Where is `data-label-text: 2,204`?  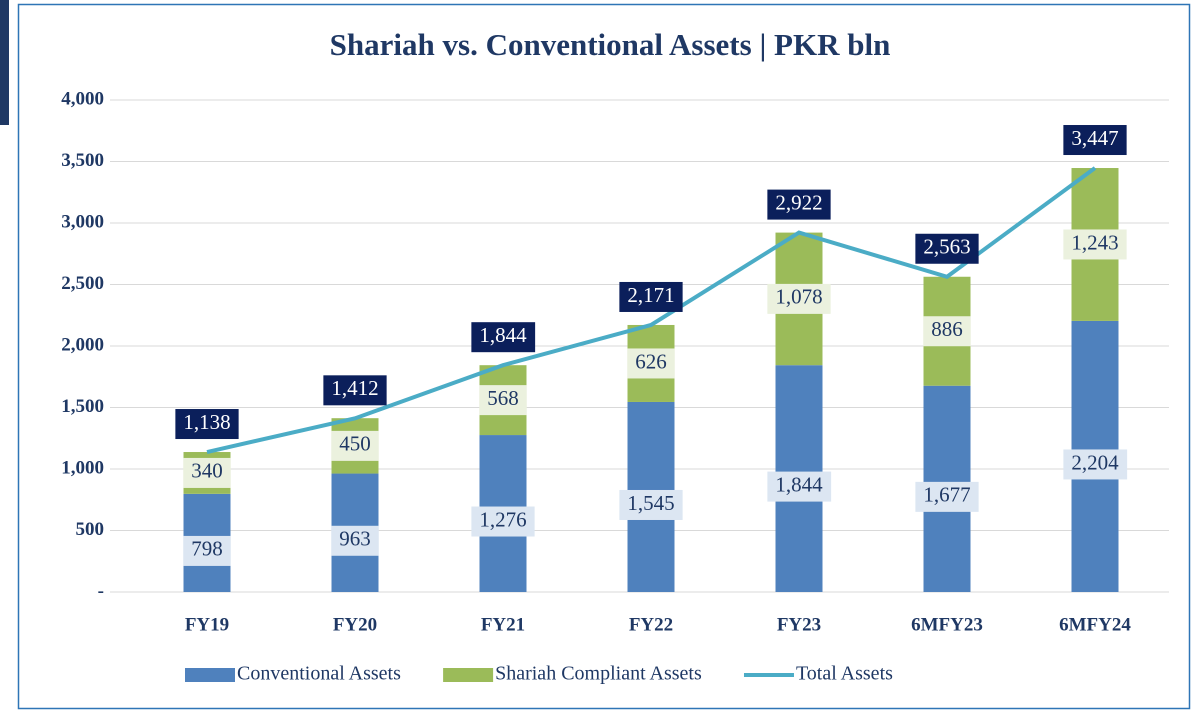 data-label-text: 2,204 is located at coordinates (1095, 462).